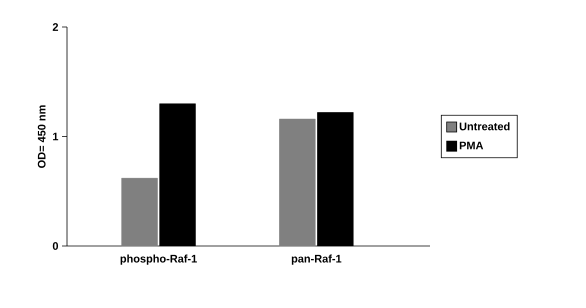 The height and width of the screenshot is (308, 586). Describe the element at coordinates (42, 136) in the screenshot. I see `y-axis-title: OD= 450 nm` at that location.